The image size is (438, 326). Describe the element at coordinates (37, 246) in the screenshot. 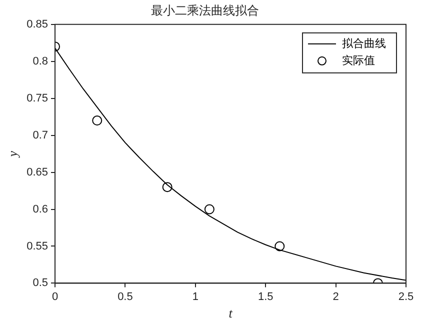

I see `y-tick-label: 0.55` at that location.